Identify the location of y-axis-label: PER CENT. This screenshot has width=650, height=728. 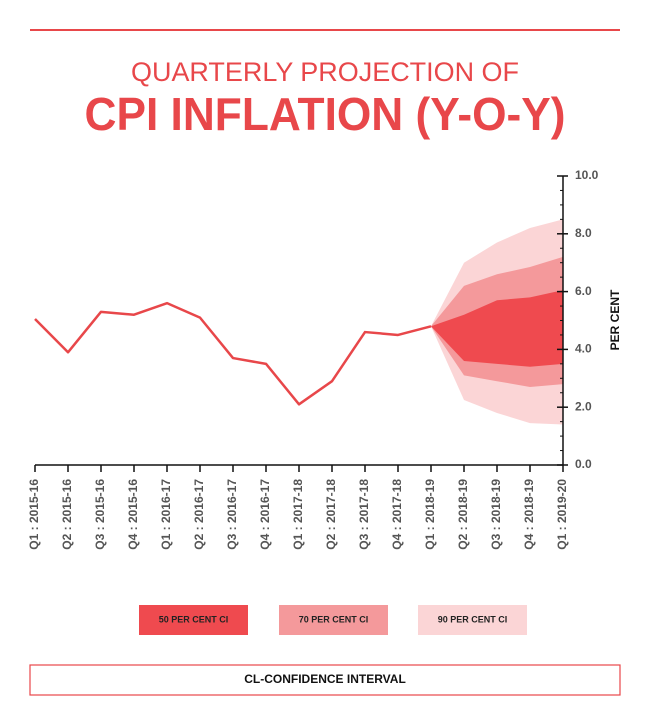
(615, 319).